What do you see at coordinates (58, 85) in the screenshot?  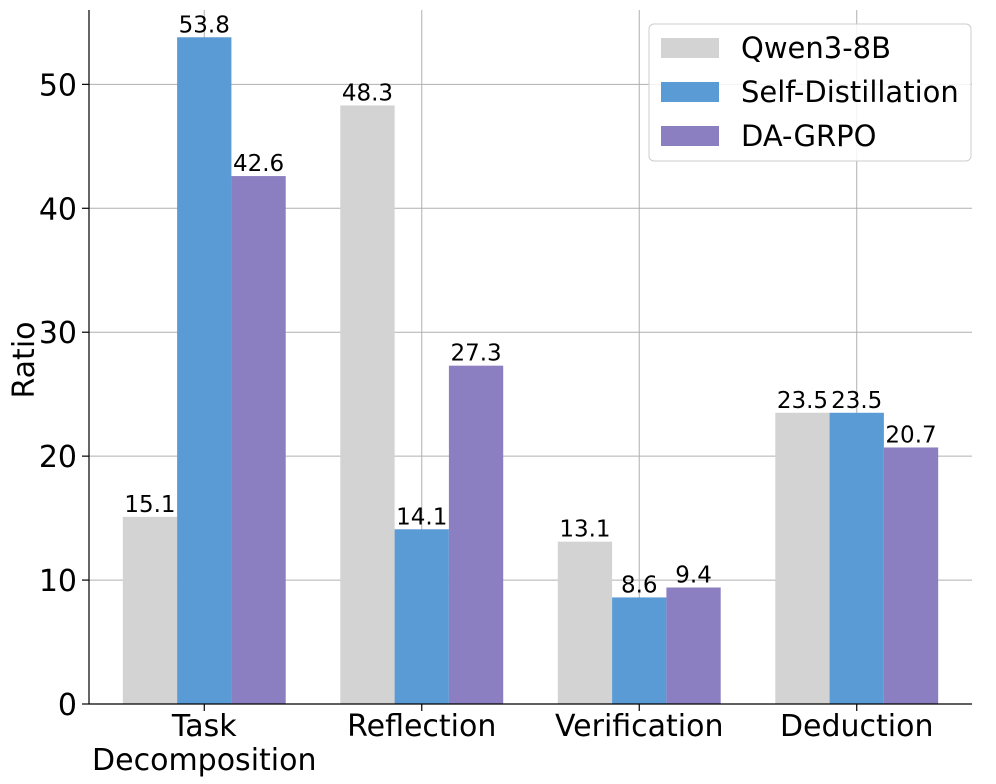 I see `y-tick-label: 50` at bounding box center [58, 85].